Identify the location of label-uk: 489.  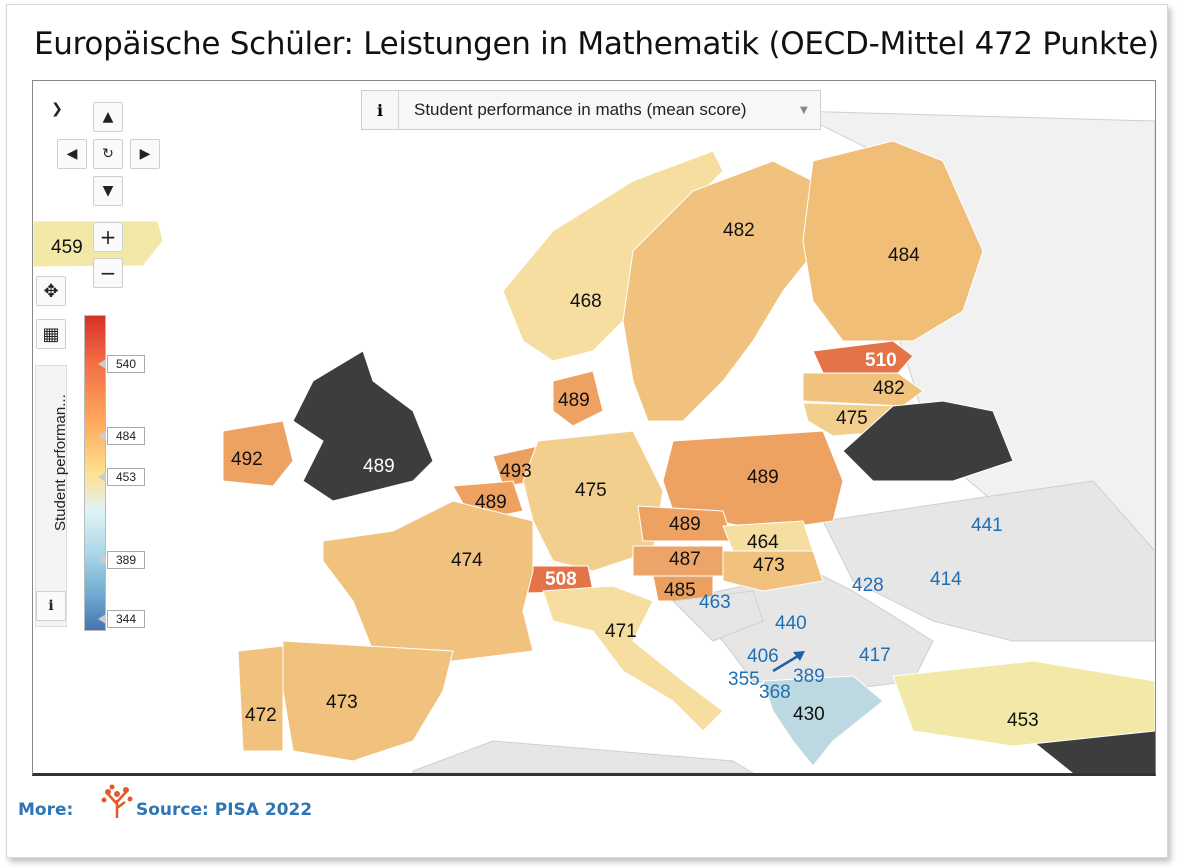
(379, 466).